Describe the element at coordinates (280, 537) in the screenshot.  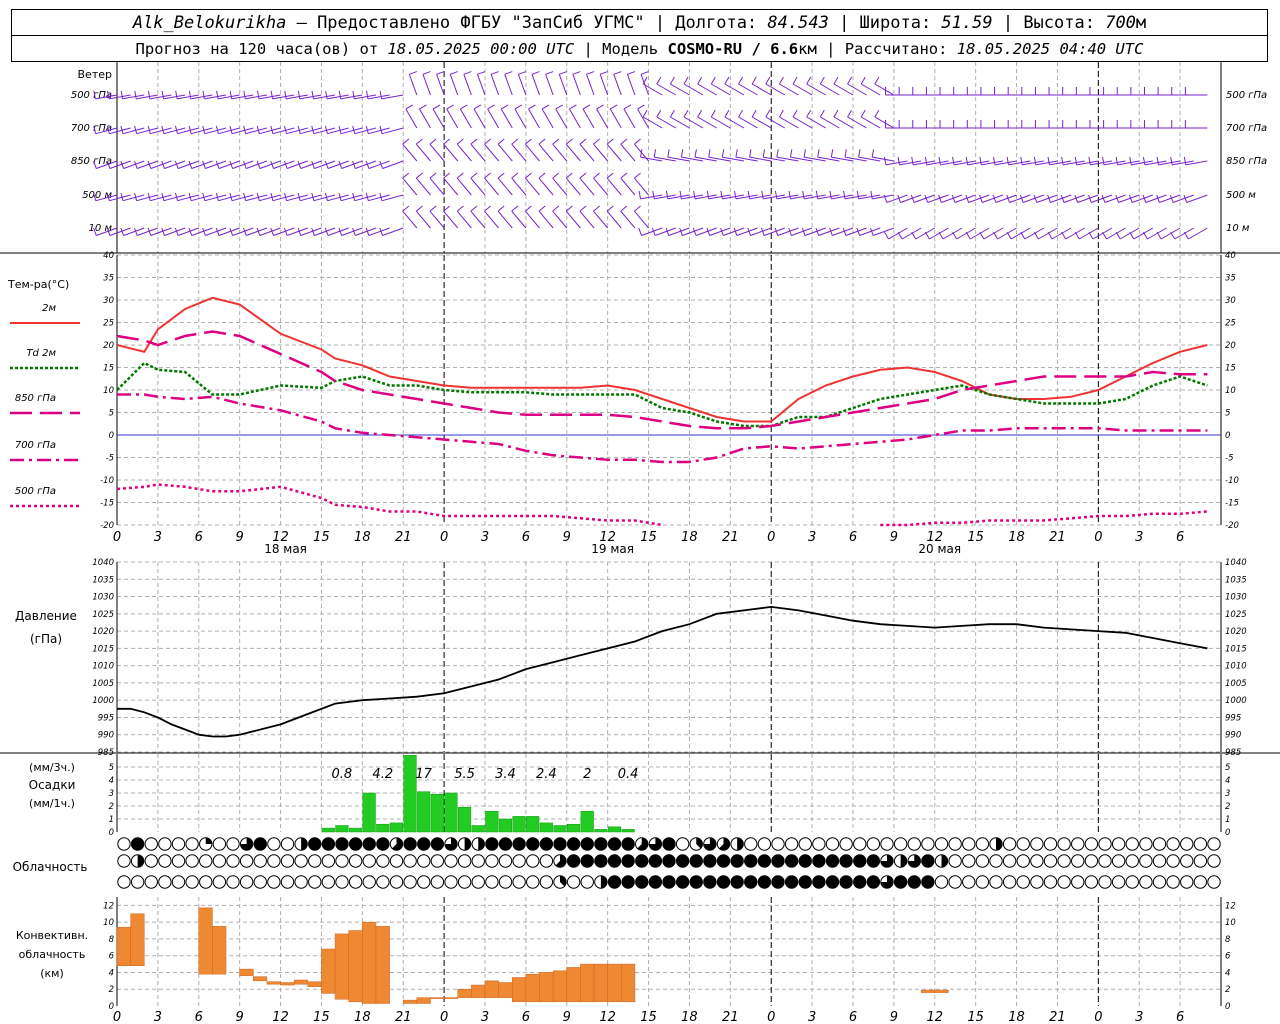
I see `x-tick-label: 12` at that location.